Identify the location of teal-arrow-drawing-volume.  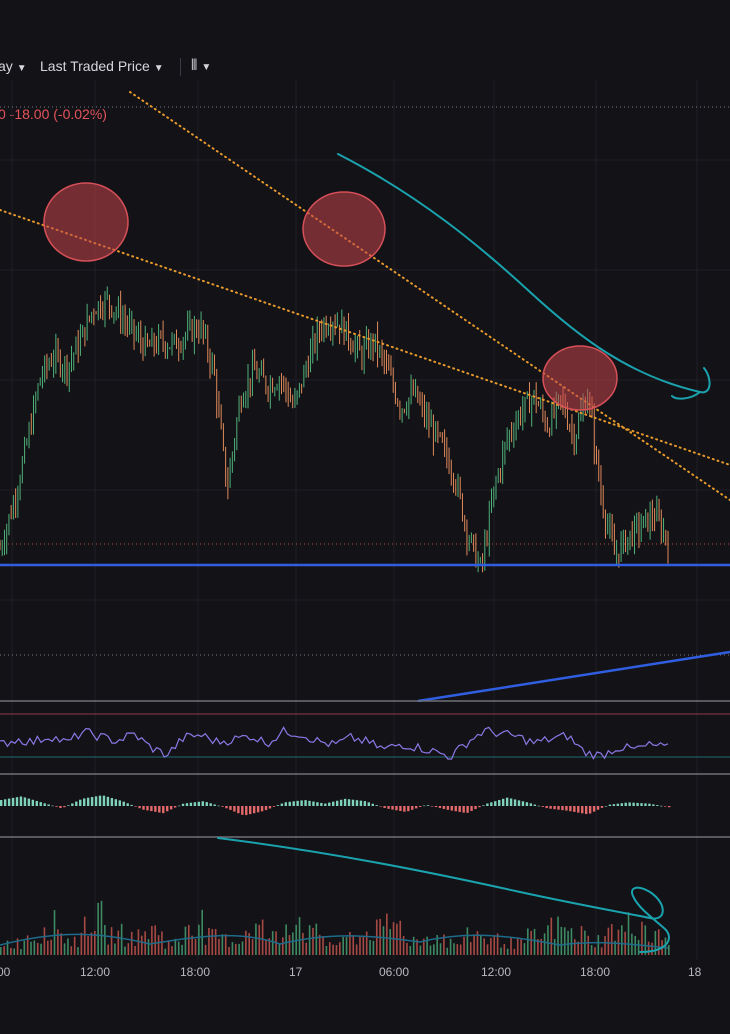
(443, 895).